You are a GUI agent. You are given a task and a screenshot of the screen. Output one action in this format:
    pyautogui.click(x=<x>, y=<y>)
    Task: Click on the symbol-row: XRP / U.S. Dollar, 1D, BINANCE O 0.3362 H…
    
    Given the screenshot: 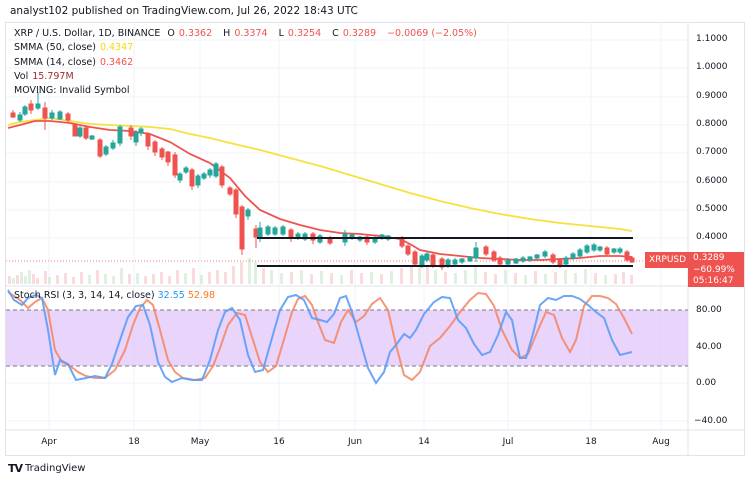 What is the action you would take?
    pyautogui.click(x=245, y=33)
    